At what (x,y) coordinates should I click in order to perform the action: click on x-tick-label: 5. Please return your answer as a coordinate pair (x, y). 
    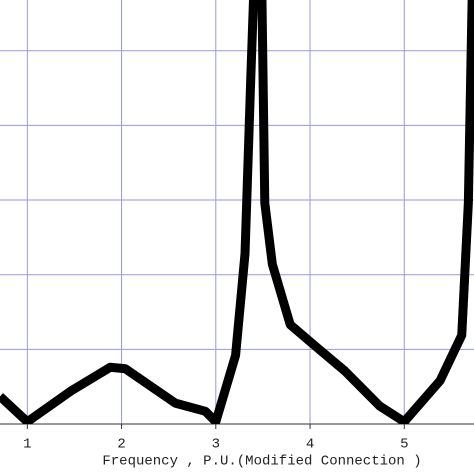
    Looking at the image, I should click on (404, 445).